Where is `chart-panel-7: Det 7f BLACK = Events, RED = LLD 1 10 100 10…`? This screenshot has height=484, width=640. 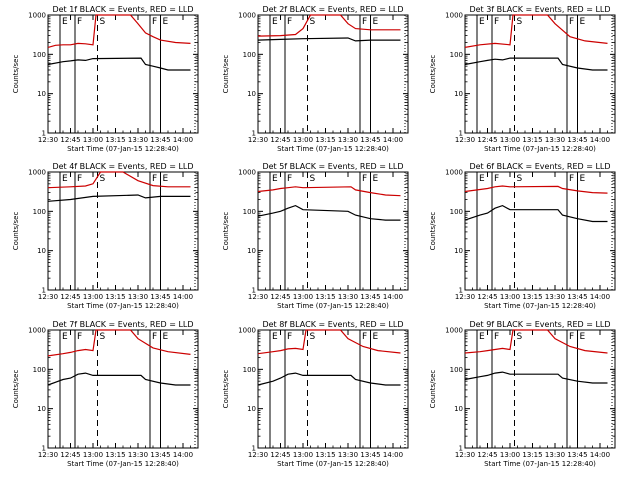 chart-panel-7: Det 7f BLACK = Events, RED = LLD 1 10 100 10… is located at coordinates (105, 394).